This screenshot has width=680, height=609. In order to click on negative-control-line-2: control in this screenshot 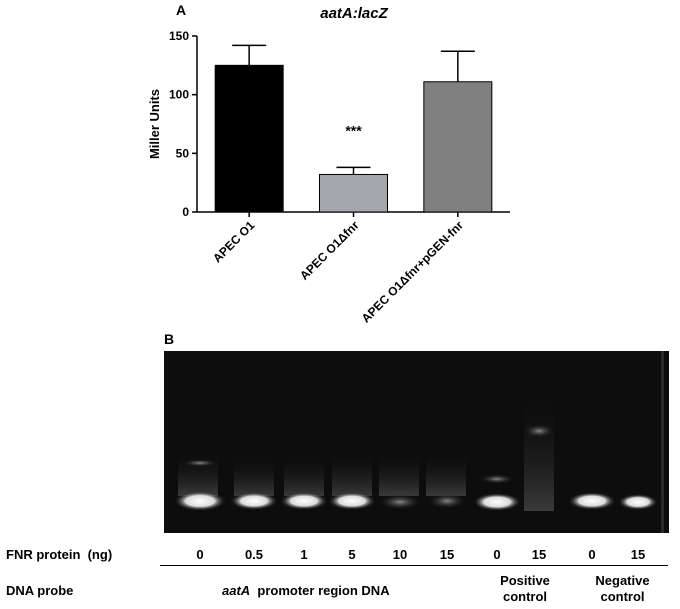, I will do `click(622, 596)`.